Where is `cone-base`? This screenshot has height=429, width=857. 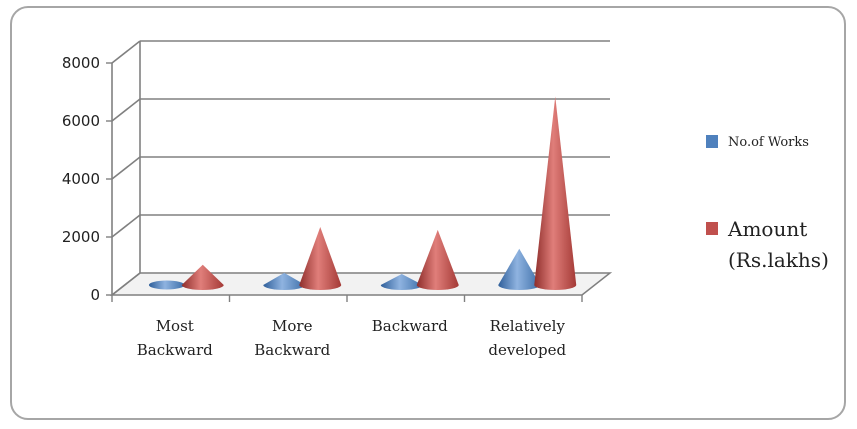
cone-base is located at coordinates (166, 285).